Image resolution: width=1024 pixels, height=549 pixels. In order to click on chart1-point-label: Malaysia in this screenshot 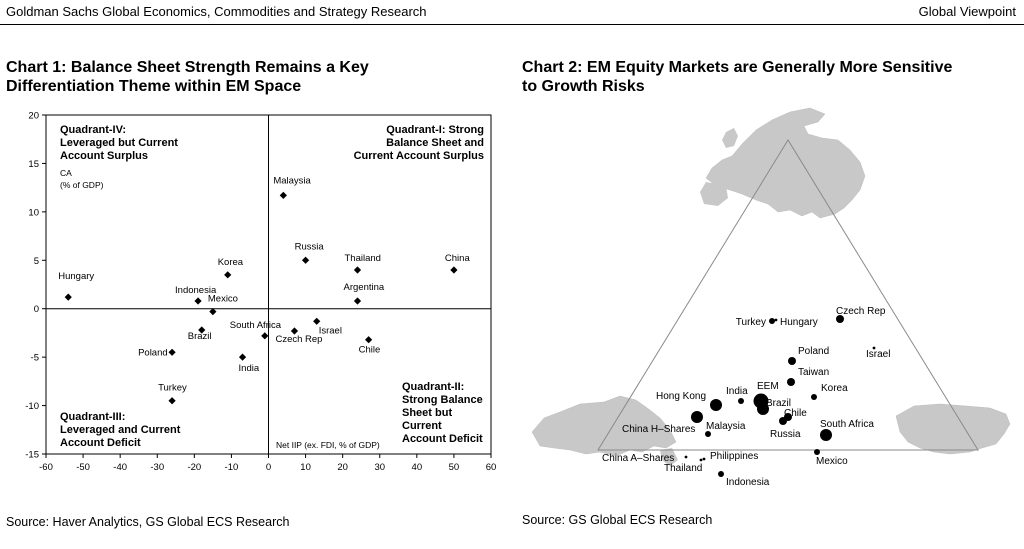, I will do `click(292, 180)`.